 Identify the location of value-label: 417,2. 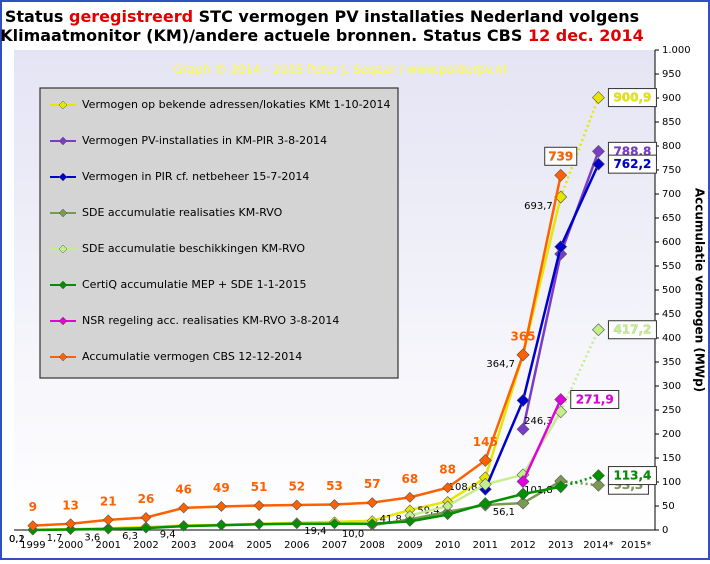
(632, 330).